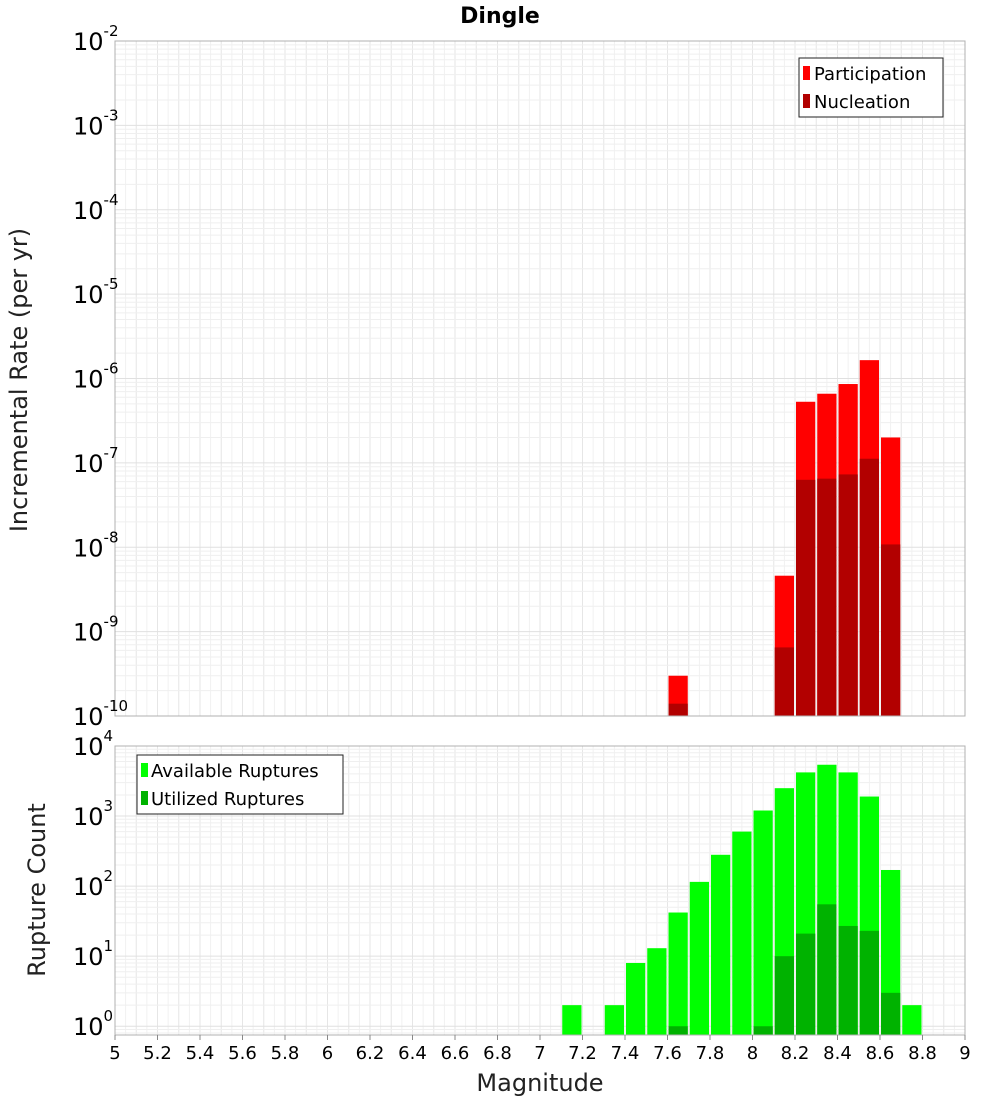 This screenshot has height=1100, width=1000. Describe the element at coordinates (667, 1053) in the screenshot. I see `x-tick-label: 7.6` at that location.